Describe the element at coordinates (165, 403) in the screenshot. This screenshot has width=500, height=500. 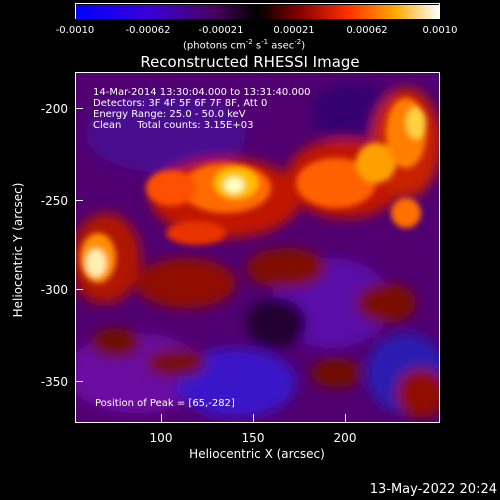
I see `peak-position-label: Position of Peak = [65,-282]` at that location.